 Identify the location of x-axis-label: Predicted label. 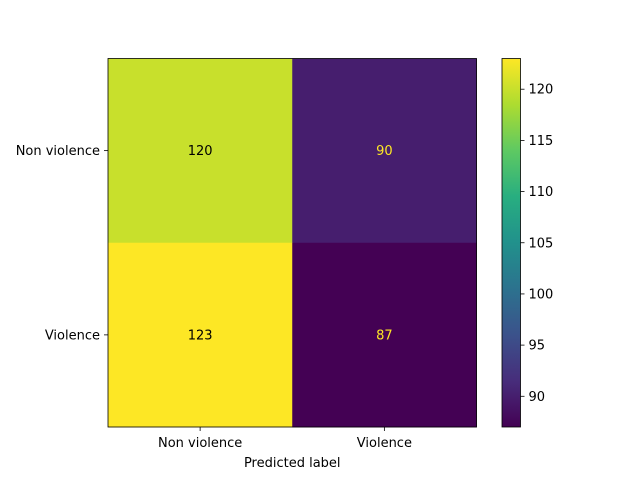
(292, 463).